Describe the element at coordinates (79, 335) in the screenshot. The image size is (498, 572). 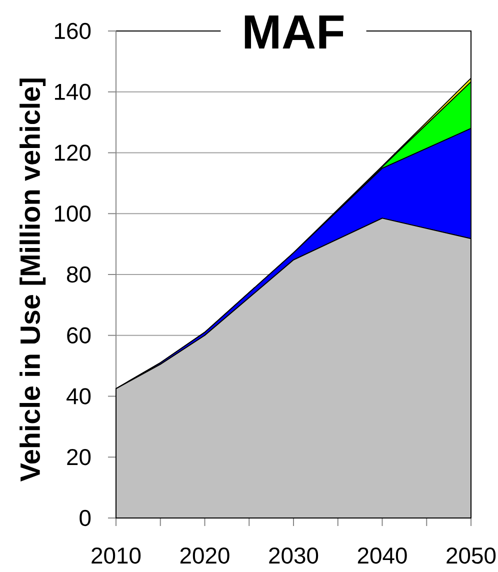
I see `y-tick-label: 60` at that location.